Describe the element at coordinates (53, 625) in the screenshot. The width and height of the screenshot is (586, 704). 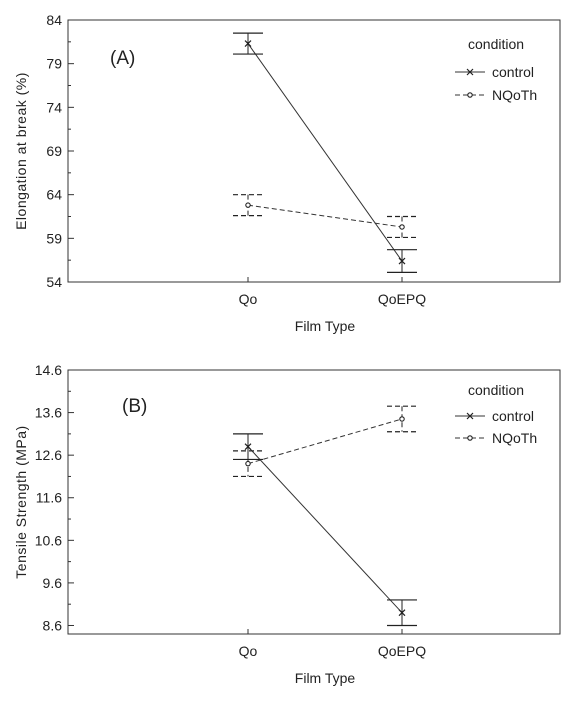
I see `y-tick-label: 8.6` at that location.